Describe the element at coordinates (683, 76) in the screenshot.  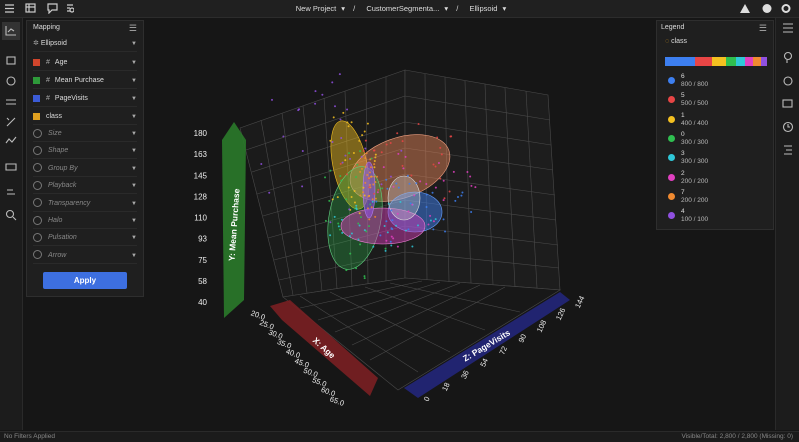
I see `legend-label: 6` at that location.